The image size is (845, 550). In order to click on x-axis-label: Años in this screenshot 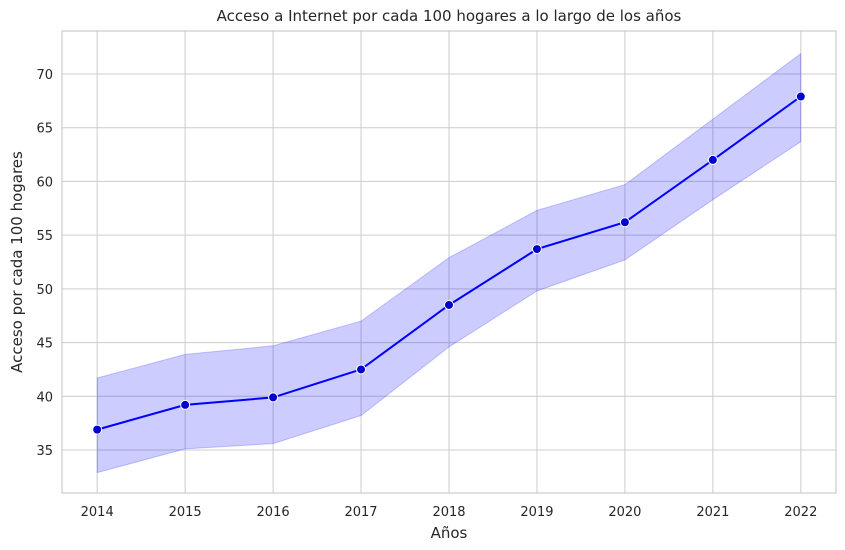, I will do `click(449, 533)`.